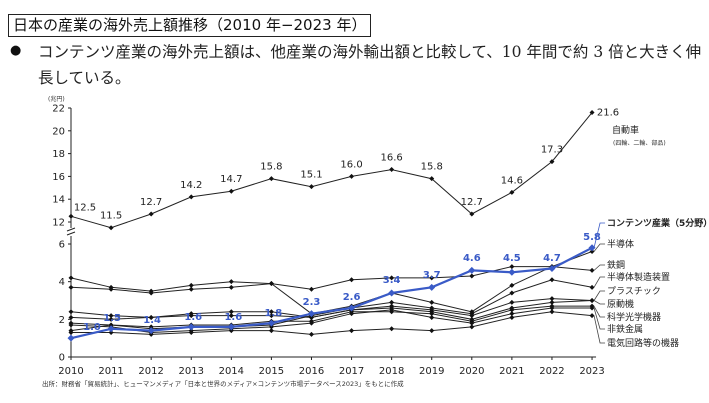 This screenshot has width=709, height=403. I want to click on legend-sublabel: (四輪、二輪、部品), so click(639, 143).